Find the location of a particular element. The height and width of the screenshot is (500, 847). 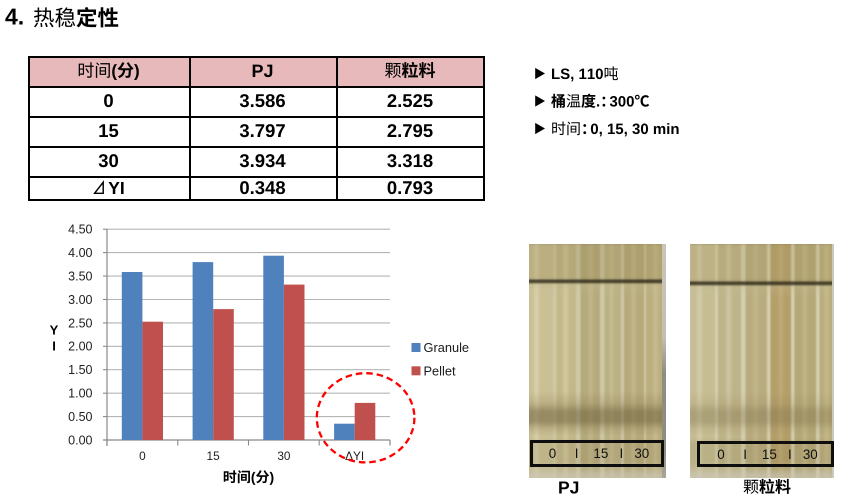

svg-text: Granule is located at coordinates (447, 347).